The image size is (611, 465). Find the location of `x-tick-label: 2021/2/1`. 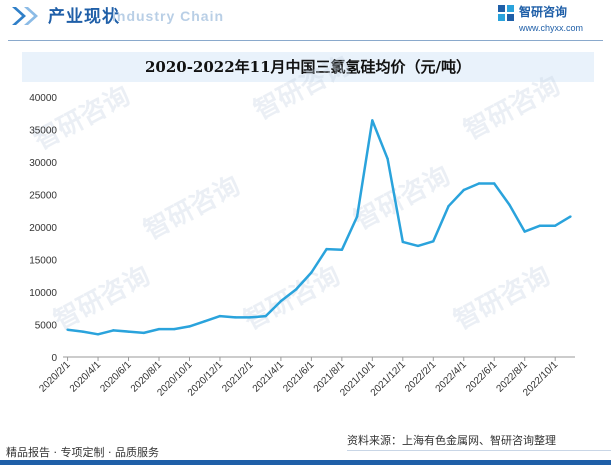

x-tick-label: 2021/2/1 is located at coordinates (238, 377).